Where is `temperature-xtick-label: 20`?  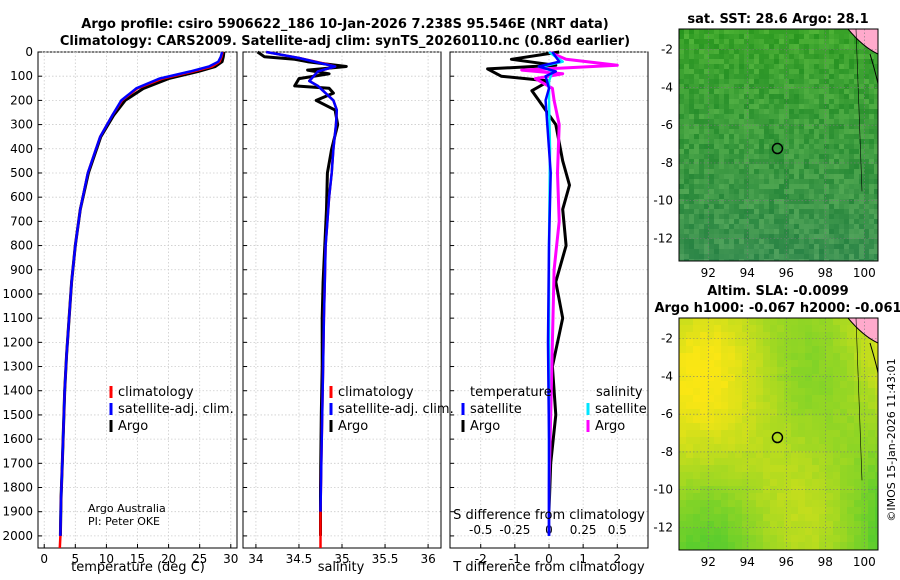 temperature-xtick-label: 20 is located at coordinates (168, 559).